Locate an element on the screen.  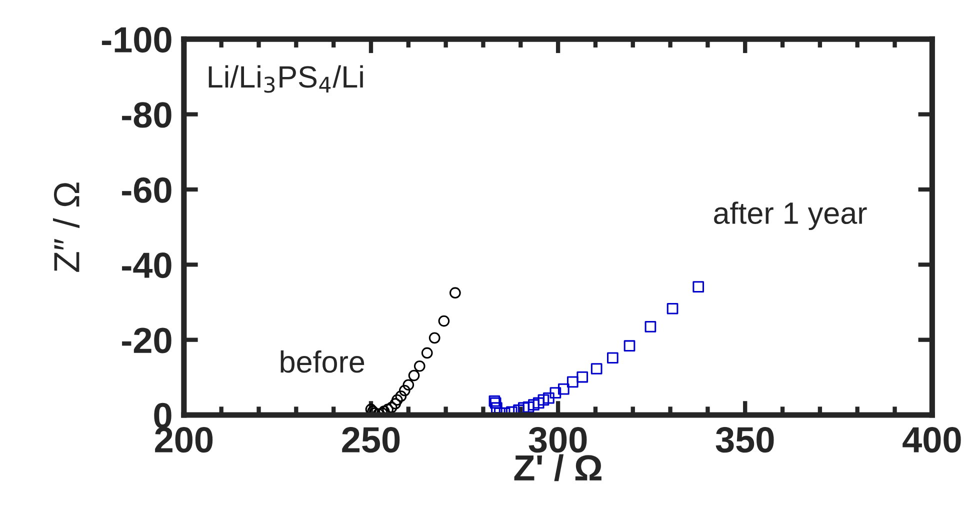
series-label: before is located at coordinates (322, 361).